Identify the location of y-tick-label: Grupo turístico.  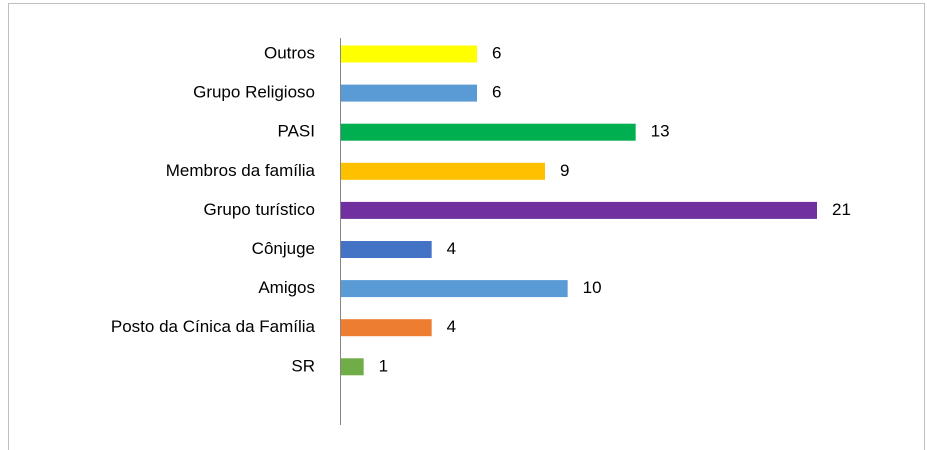
(260, 209).